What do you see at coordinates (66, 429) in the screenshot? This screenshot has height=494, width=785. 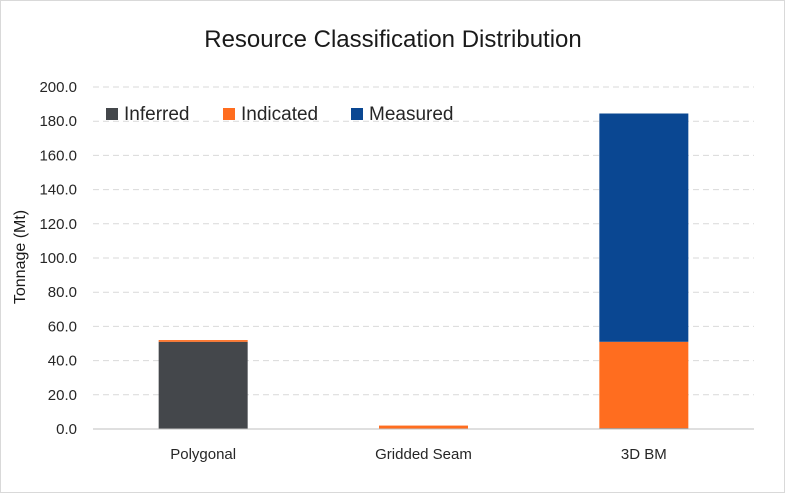 I see `y-tick-label: 0.0` at bounding box center [66, 429].